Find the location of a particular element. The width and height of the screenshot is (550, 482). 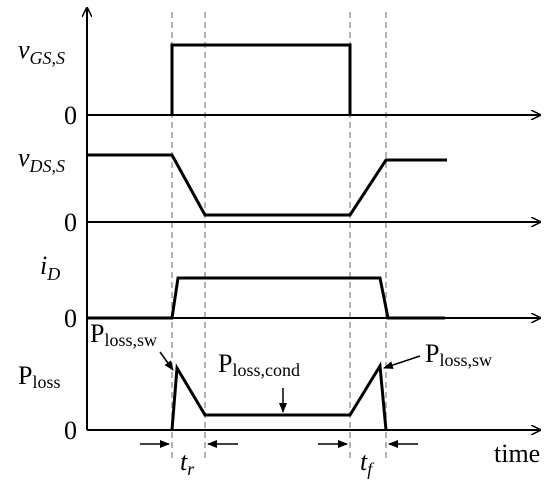

tr-label: tr is located at coordinates (187, 463).